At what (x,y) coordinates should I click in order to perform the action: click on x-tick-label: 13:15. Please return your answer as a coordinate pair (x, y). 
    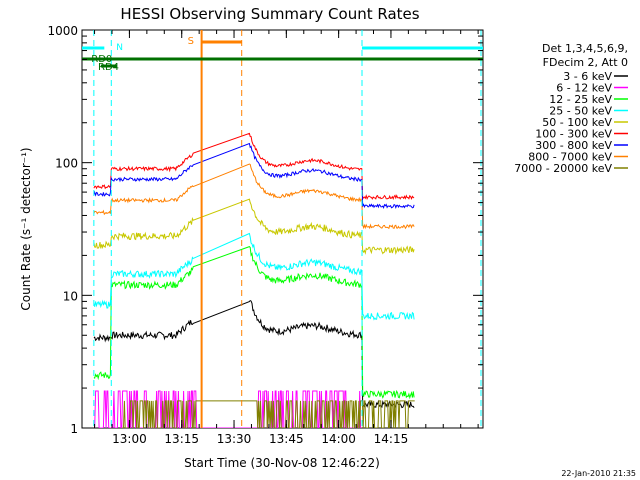
    Looking at the image, I should click on (181, 439).